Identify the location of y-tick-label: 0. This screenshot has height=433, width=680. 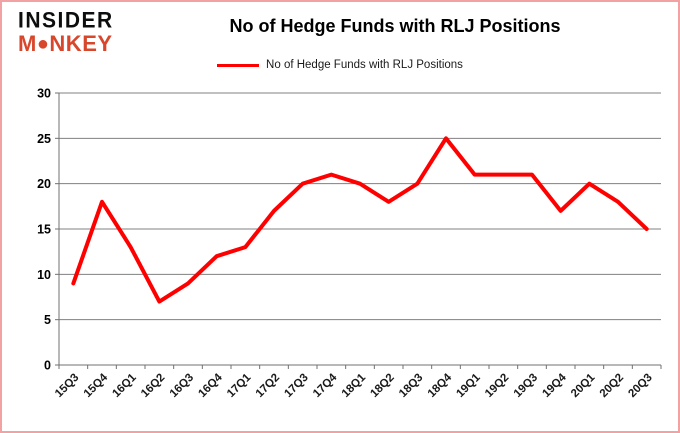
(47, 366).